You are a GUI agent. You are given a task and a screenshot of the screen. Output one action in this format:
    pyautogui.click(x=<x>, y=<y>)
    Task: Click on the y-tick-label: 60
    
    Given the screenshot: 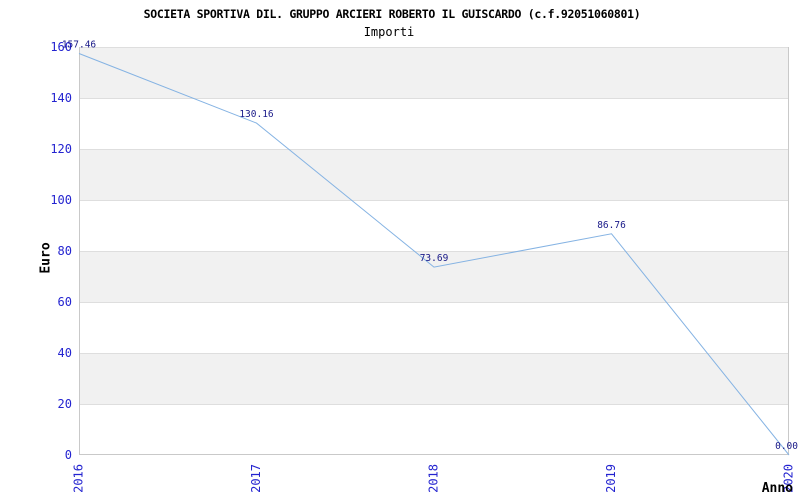 What is the action you would take?
    pyautogui.click(x=65, y=302)
    